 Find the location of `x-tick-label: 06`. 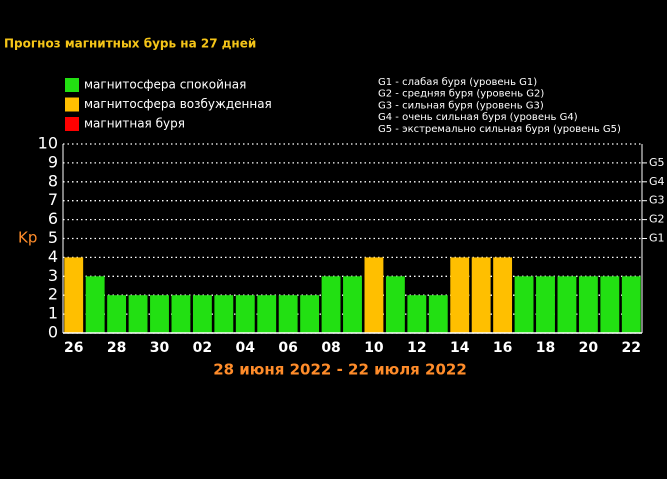

x-tick-label: 06 is located at coordinates (287, 348).